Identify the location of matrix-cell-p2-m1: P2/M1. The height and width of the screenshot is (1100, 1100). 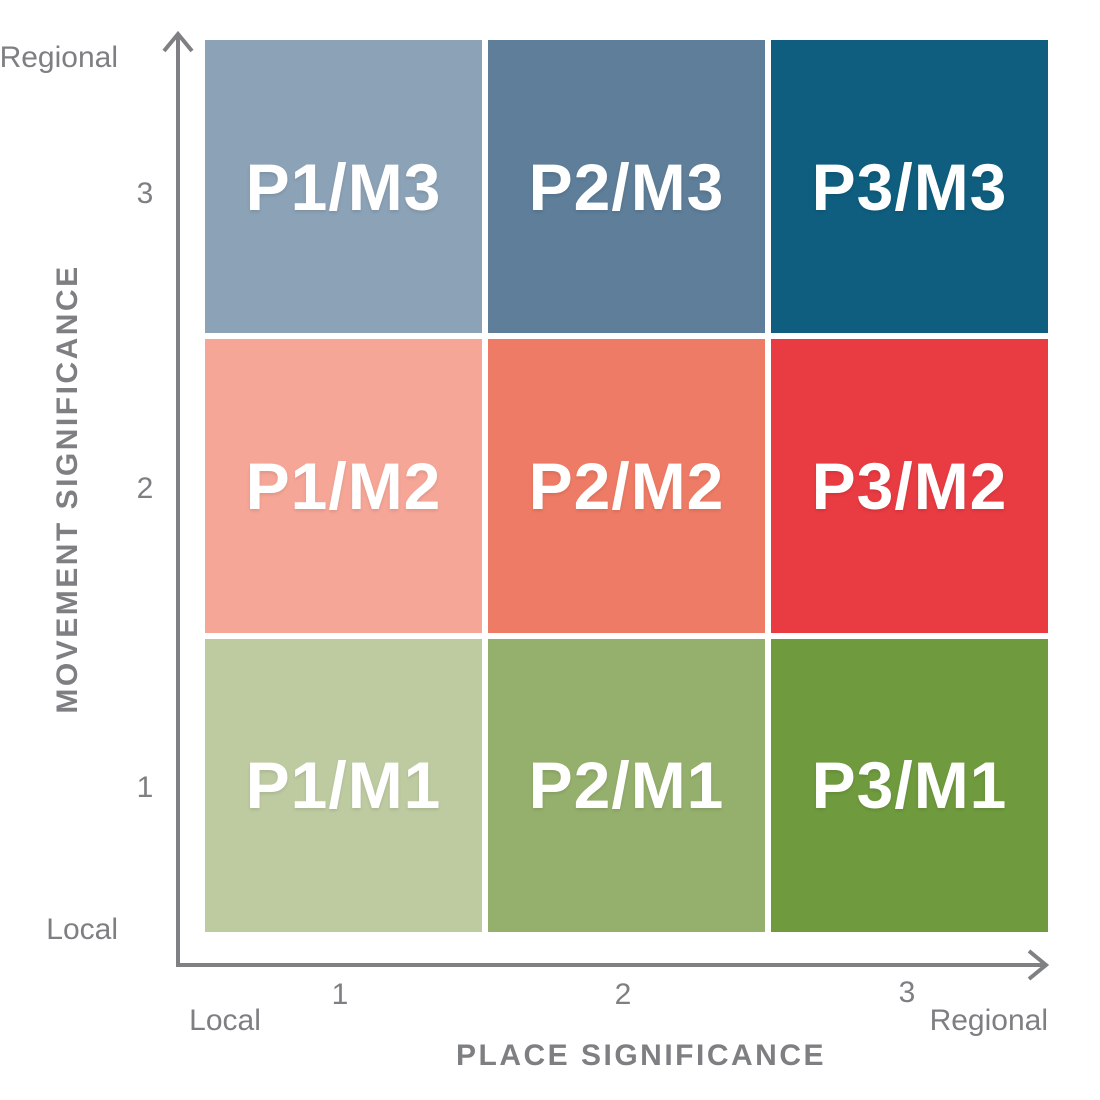
(626, 785).